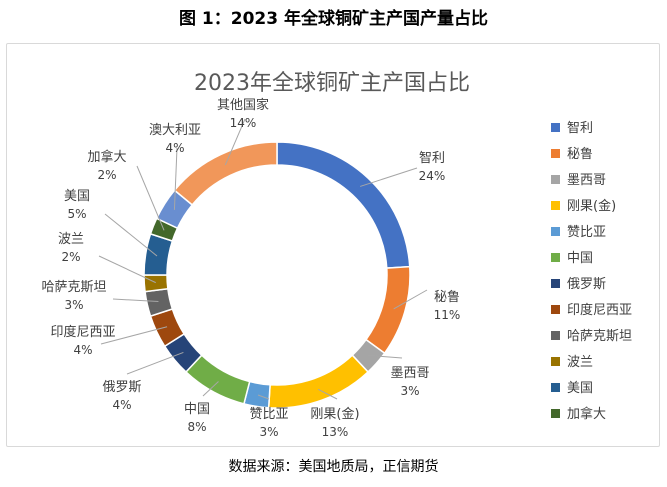 The height and width of the screenshot is (487, 667). Describe the element at coordinates (591, 206) in the screenshot. I see `legend-label-3: 刚果(金)` at that location.